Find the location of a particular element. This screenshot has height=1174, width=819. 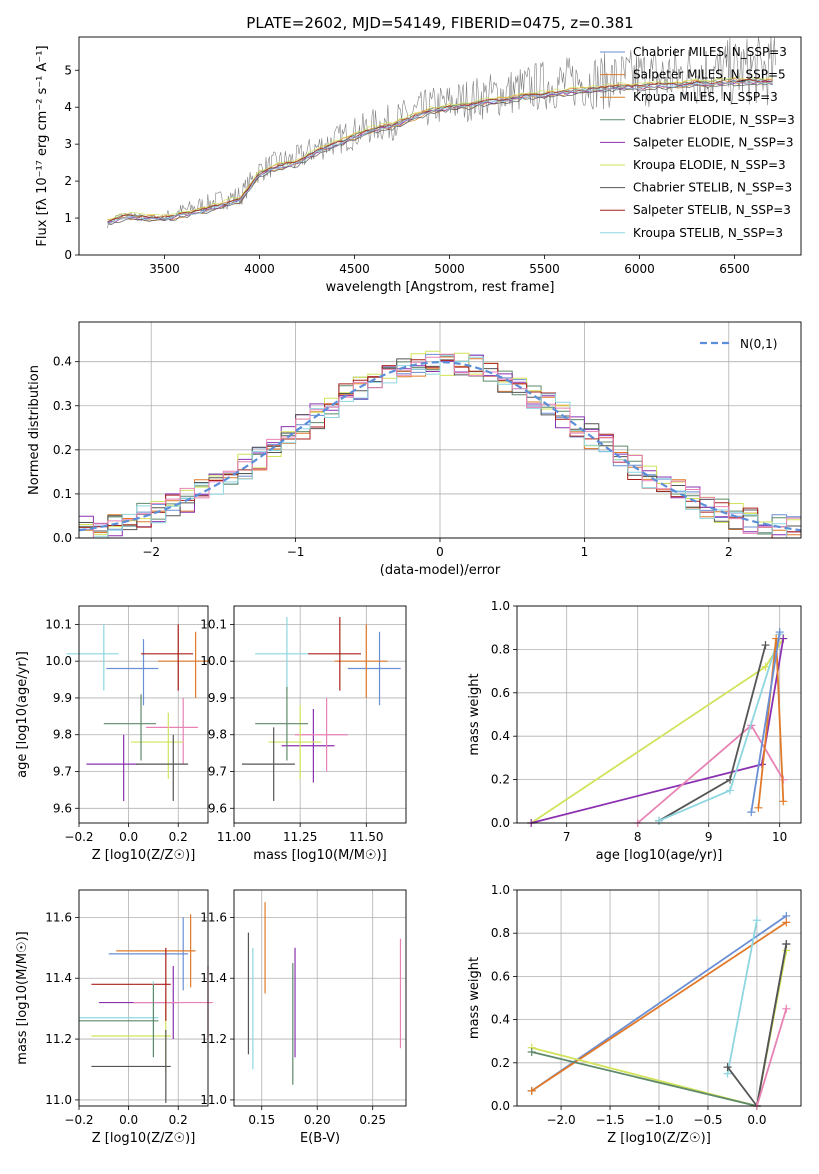

x-tick-label: 6000 is located at coordinates (639, 269).